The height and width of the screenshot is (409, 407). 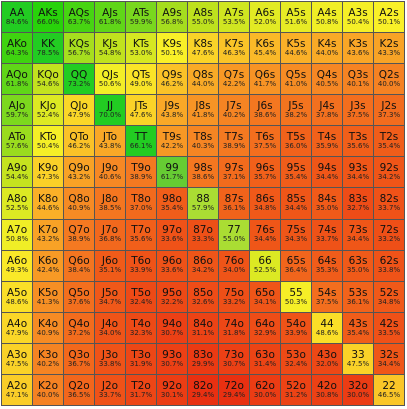 I want to click on hand-cell: J4s 37.8%, so click(x=327, y=111).